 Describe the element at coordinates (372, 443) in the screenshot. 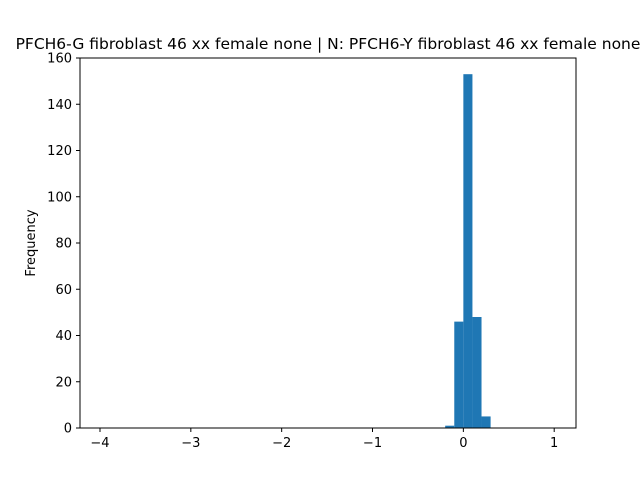

I see `x-tick-label-3: −1` at that location.